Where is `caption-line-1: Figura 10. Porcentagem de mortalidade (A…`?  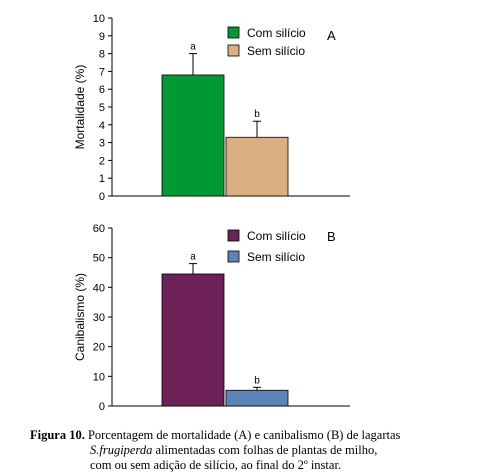
caption-line-1: Figura 10. Porcentagem de mortalidade (A… is located at coordinates (250, 435).